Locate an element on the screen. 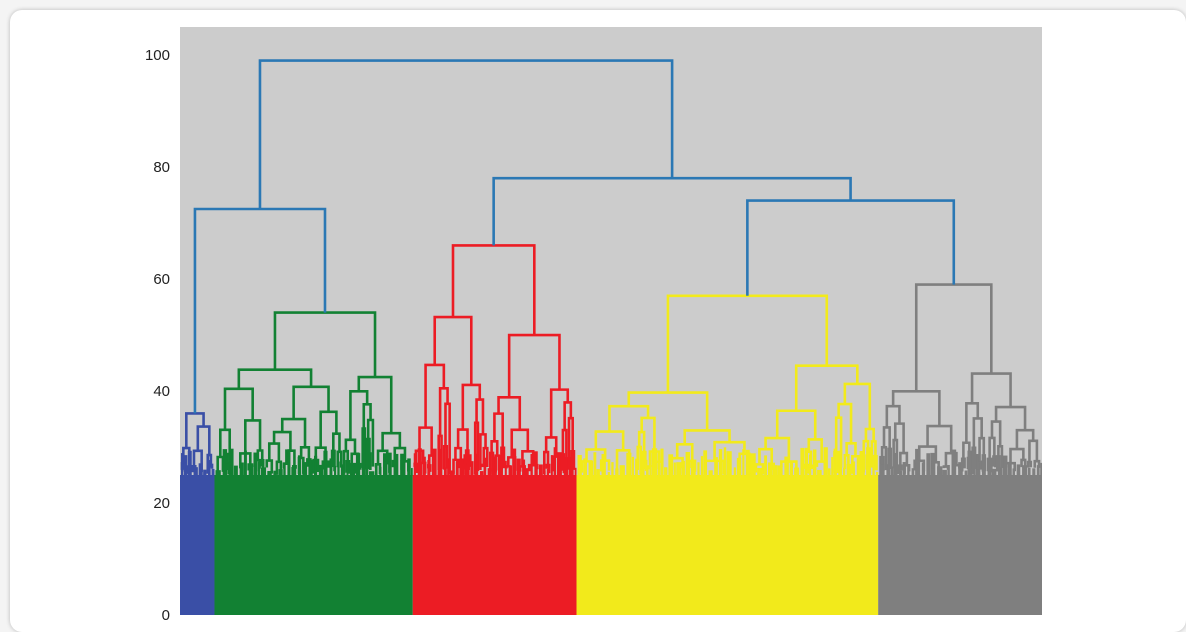 The height and width of the screenshot is (632, 1186). merge-link is located at coordinates (466, 134).